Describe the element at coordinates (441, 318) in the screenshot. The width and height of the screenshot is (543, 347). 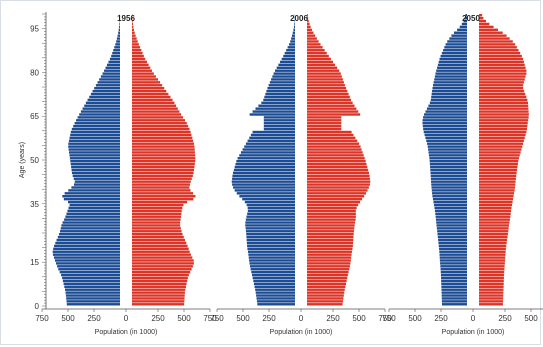
I see `x-tick-label: 250` at that location.